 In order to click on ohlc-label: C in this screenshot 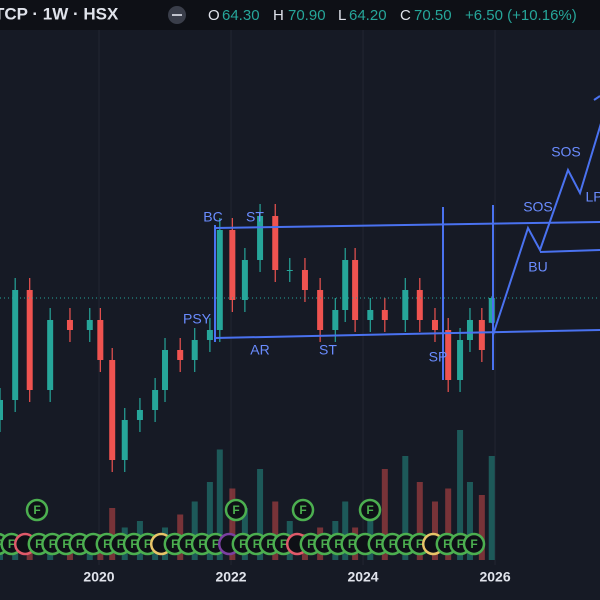, I will do `click(405, 15)`.